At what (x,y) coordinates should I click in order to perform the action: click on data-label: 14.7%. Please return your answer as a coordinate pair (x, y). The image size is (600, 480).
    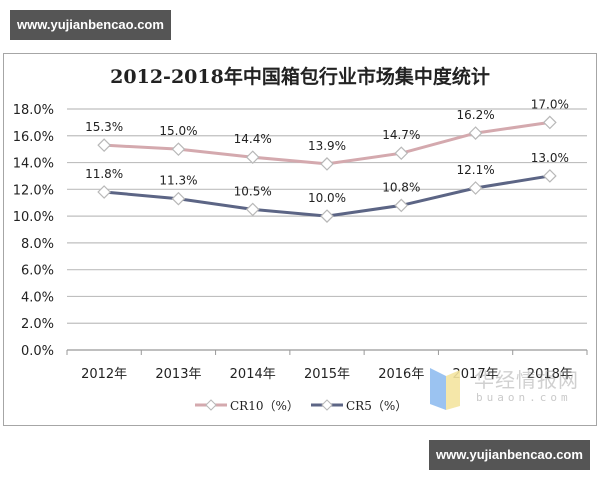
    Looking at the image, I should click on (401, 135).